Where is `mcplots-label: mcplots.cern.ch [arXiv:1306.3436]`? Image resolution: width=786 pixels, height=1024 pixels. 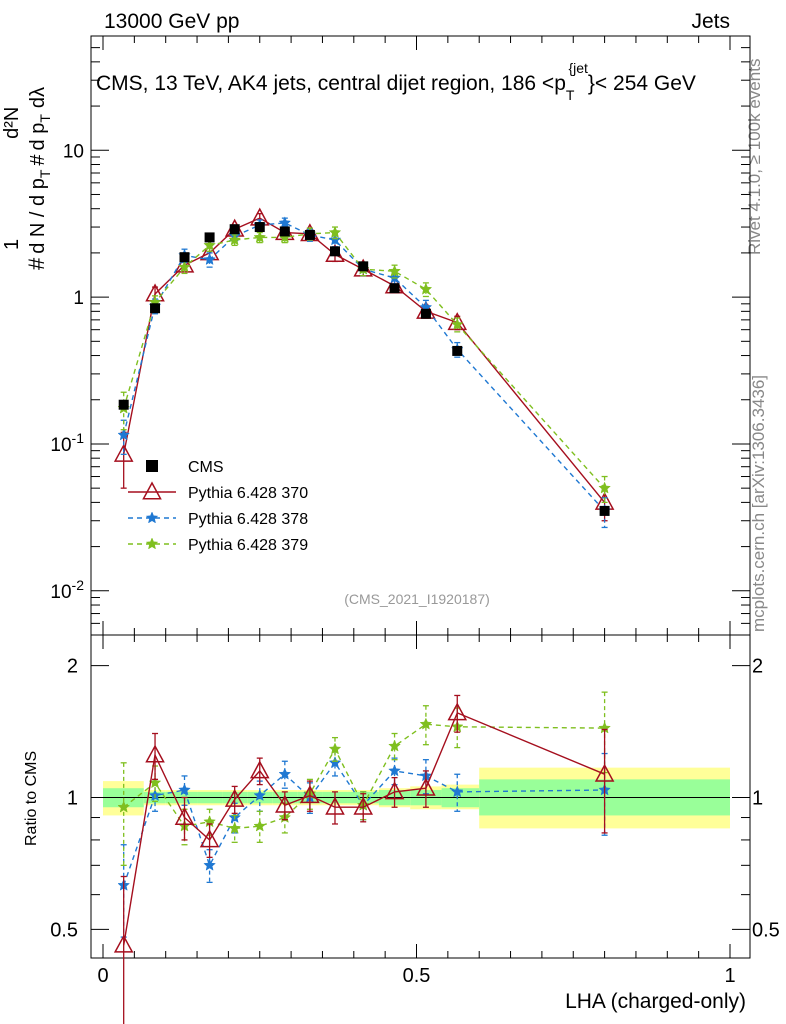 mcplots-label: mcplots.cern.ch [arXiv:1306.3436] is located at coordinates (758, 503).